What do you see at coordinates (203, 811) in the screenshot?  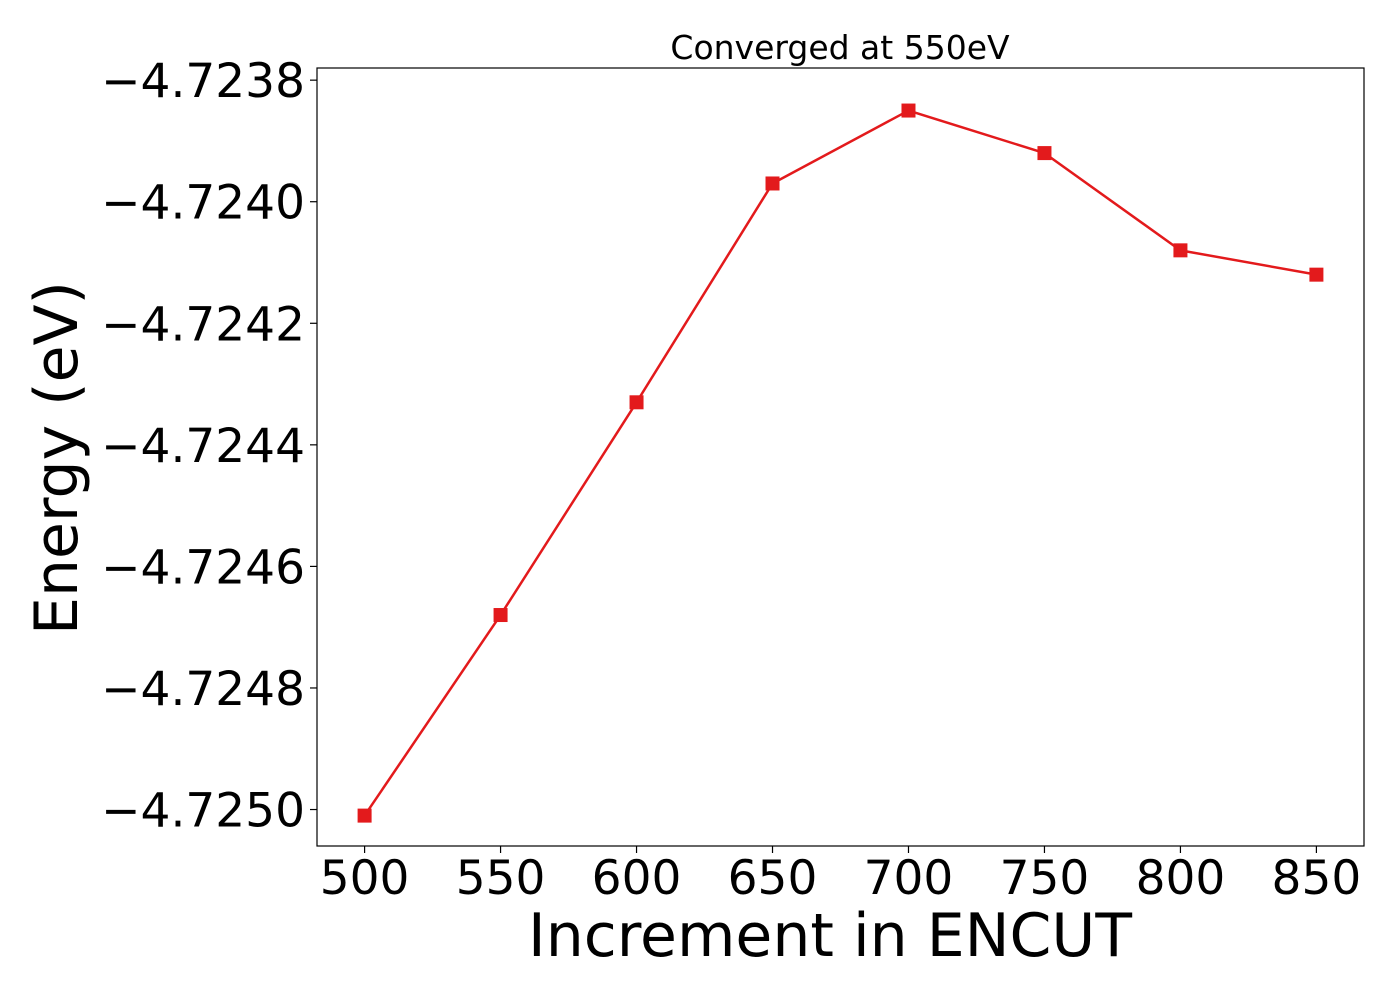 I see `y-tick-label: −4.7250` at bounding box center [203, 811].